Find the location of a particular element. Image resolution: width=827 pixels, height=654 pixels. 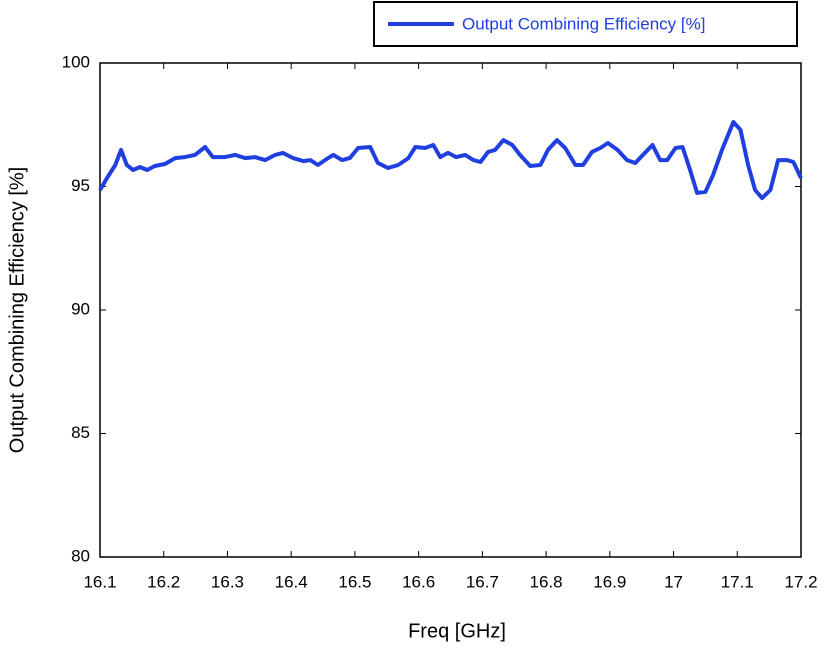

x-tick-label: 16.3 is located at coordinates (227, 581).